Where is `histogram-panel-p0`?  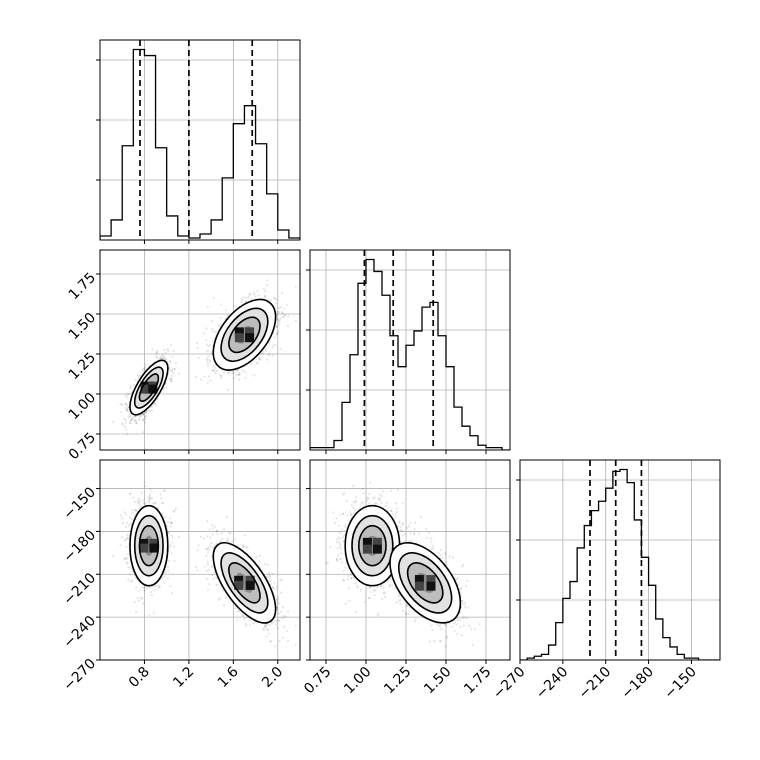 histogram-panel-p0 is located at coordinates (198, 141).